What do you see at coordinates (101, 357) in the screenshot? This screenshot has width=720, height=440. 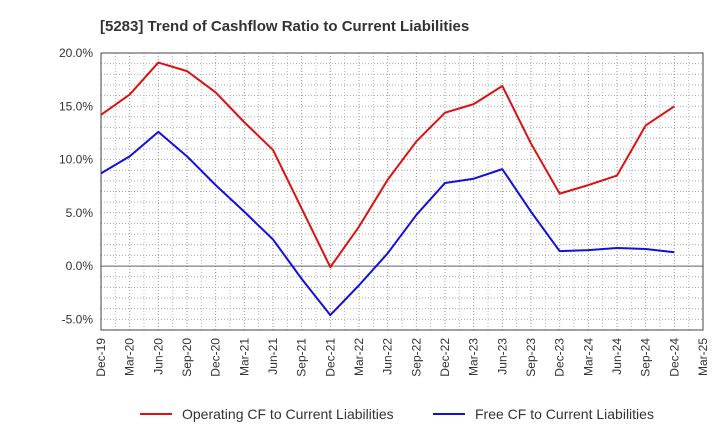 I see `x-tick-label: Dec-19` at bounding box center [101, 357].